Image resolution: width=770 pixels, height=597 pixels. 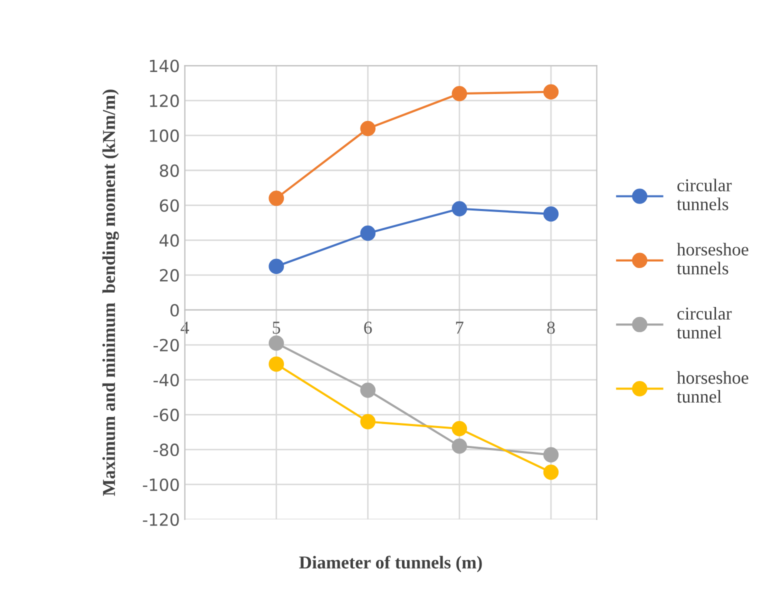 What do you see at coordinates (169, 170) in the screenshot?
I see `y-tick-label: 80` at bounding box center [169, 170].